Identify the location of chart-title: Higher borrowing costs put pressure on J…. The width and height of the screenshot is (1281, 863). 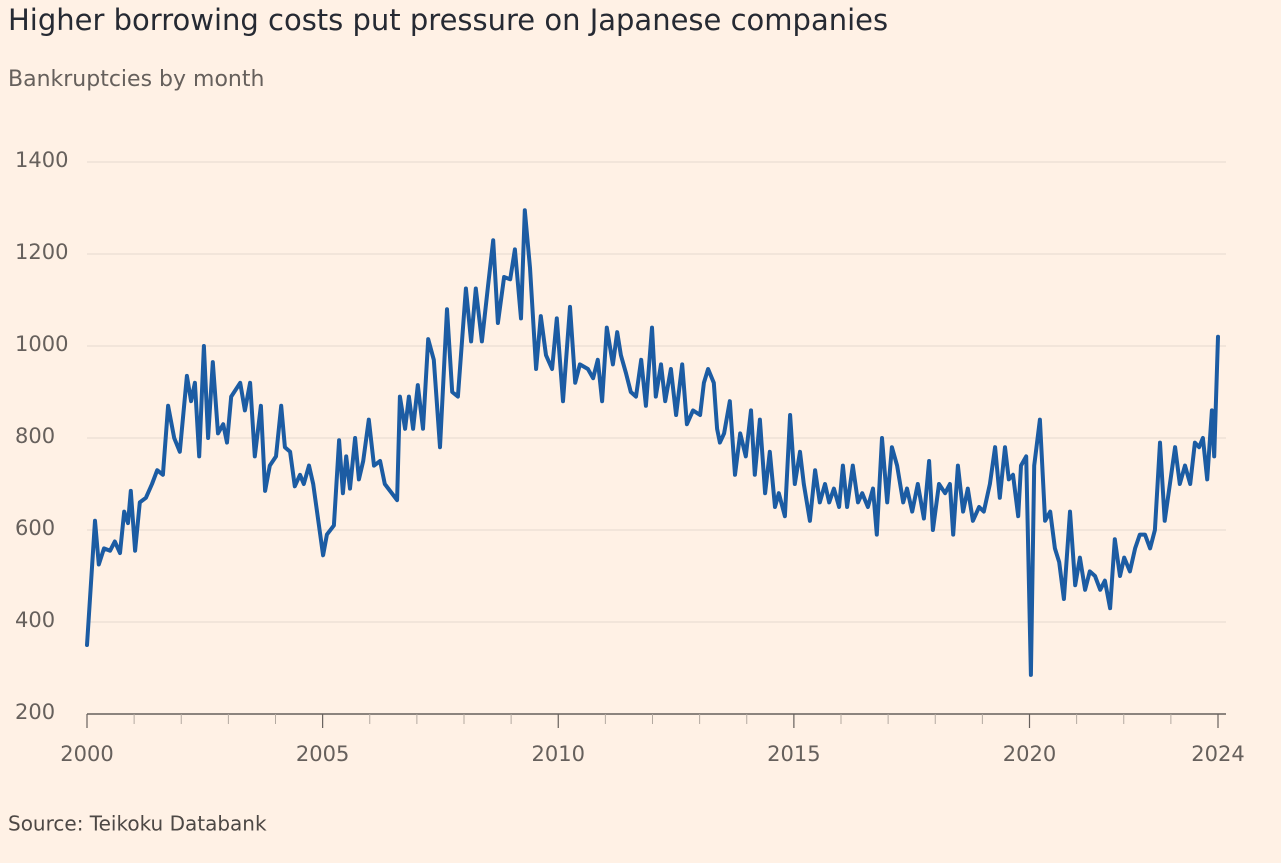
(448, 20).